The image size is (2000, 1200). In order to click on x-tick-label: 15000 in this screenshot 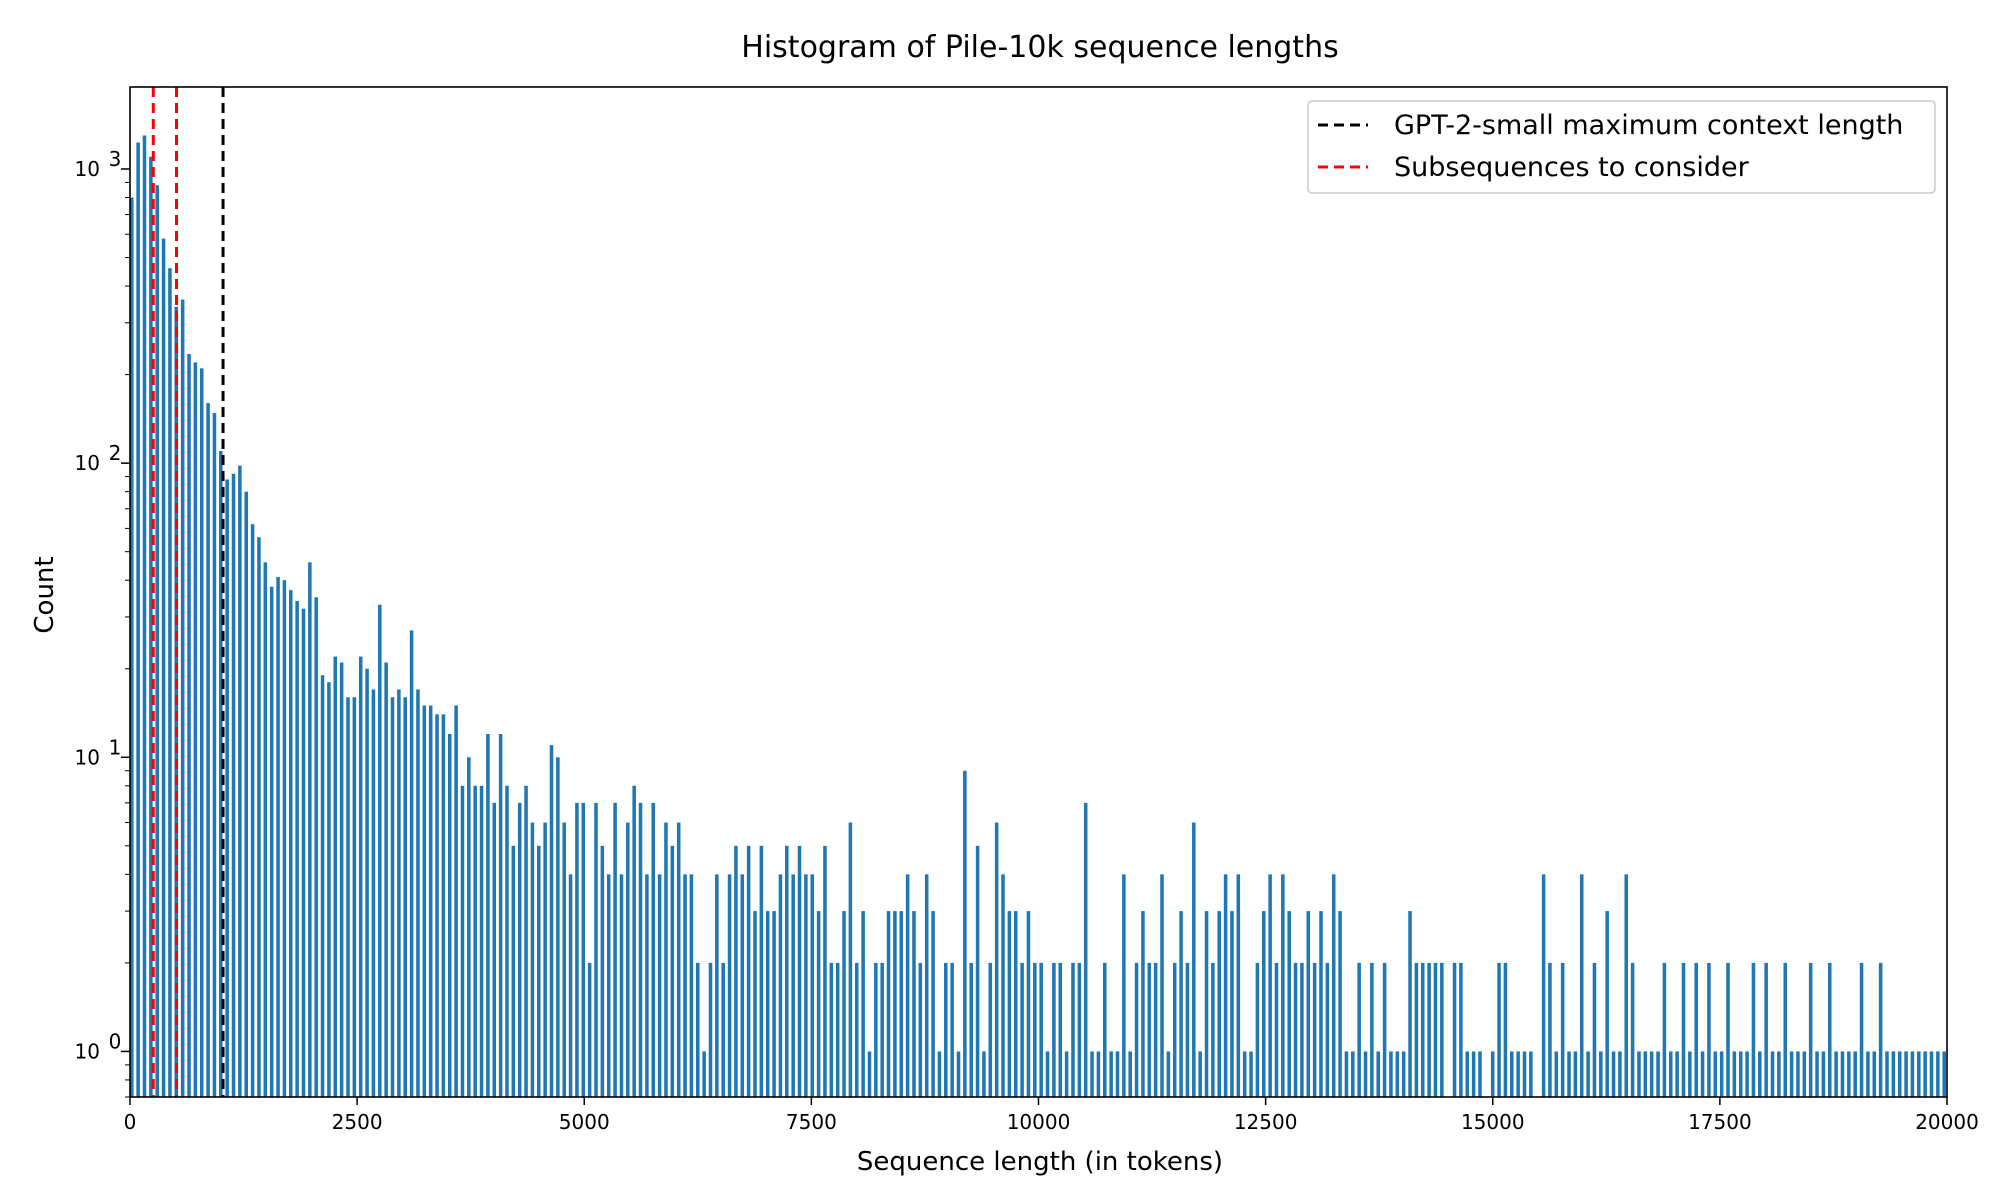, I will do `click(1493, 1122)`.